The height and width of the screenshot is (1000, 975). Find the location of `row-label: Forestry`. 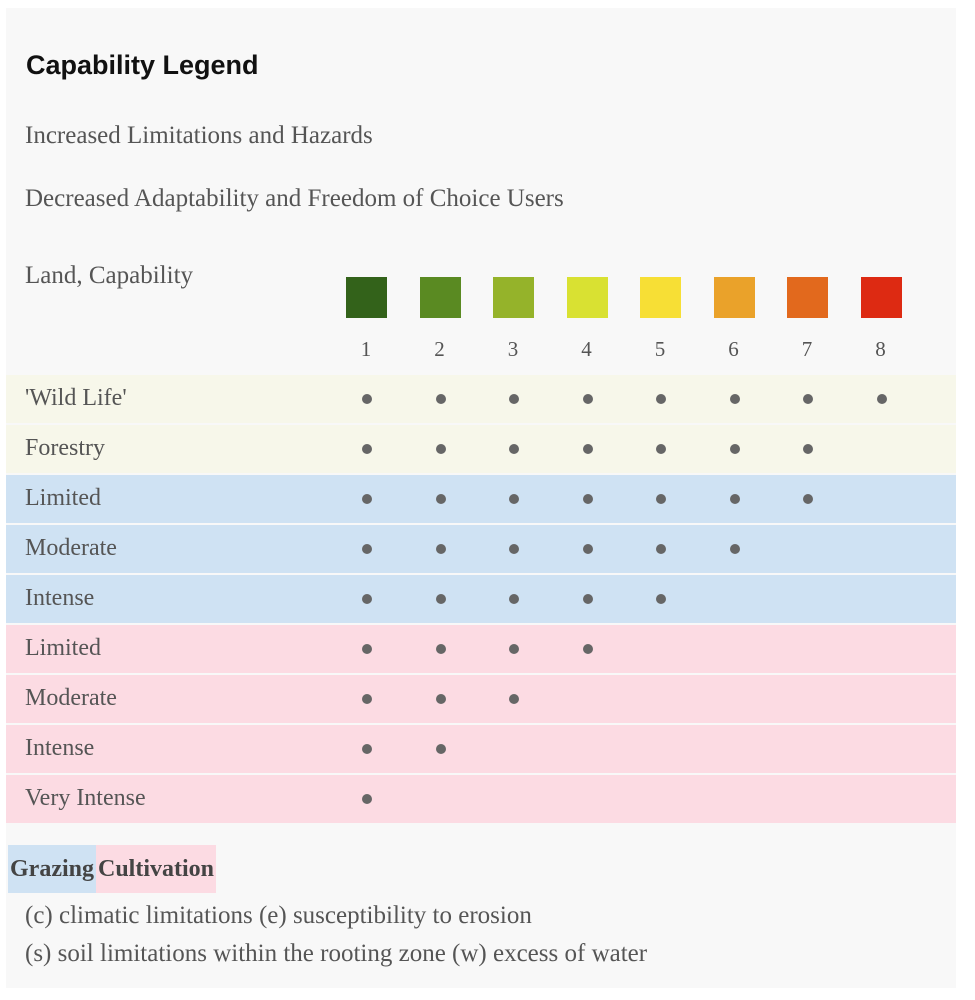

row-label: Forestry is located at coordinates (65, 448).